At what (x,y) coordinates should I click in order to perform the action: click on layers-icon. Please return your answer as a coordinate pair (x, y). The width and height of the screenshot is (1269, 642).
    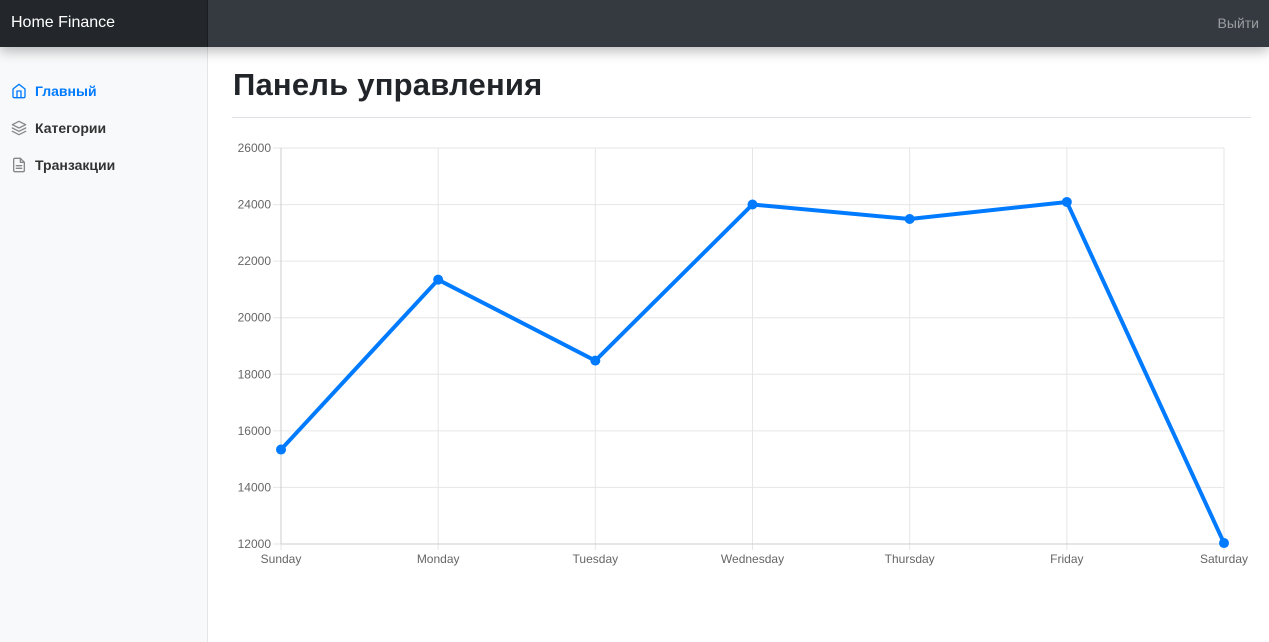
    Looking at the image, I should click on (19, 128).